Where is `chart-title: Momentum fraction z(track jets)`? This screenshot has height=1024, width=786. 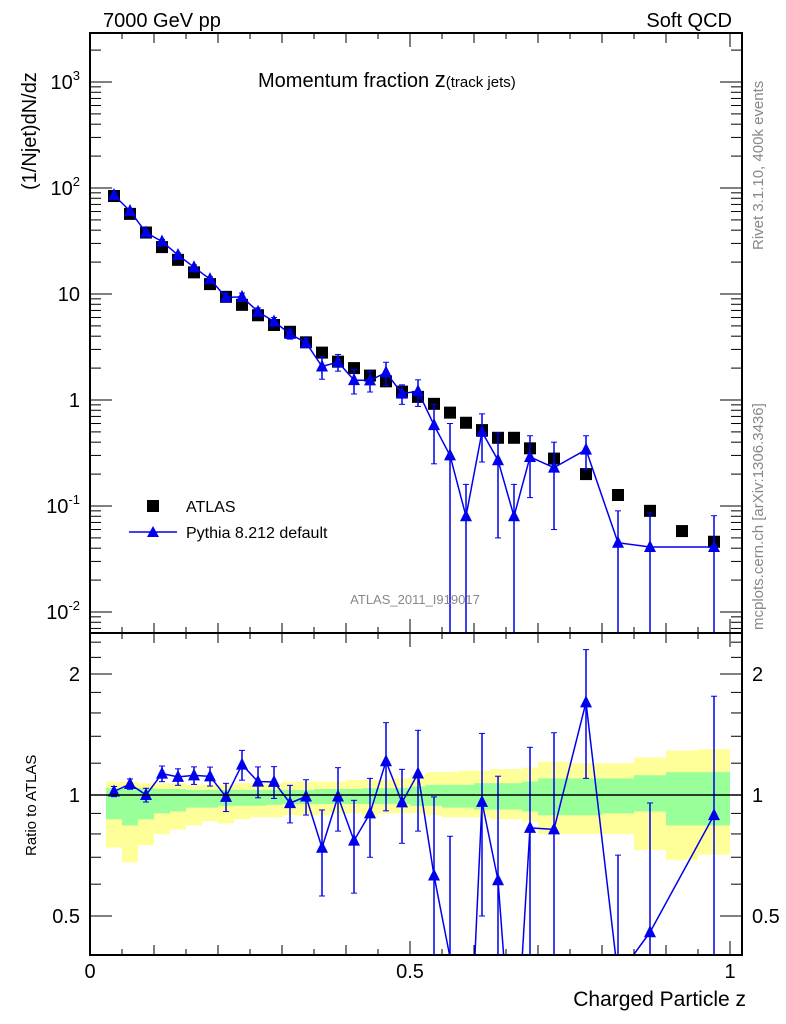 chart-title: Momentum fraction z(track jets) is located at coordinates (387, 79).